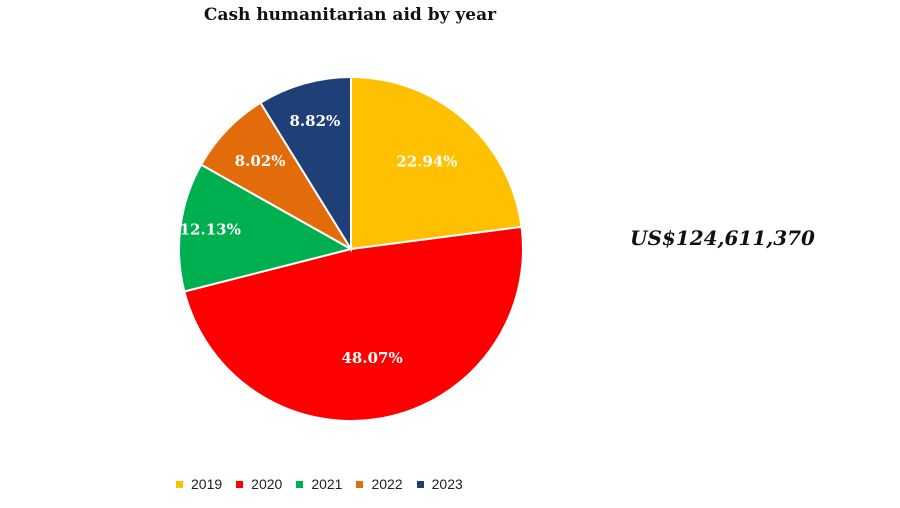 The image size is (900, 508). I want to click on legend-item-2022: 2022, so click(379, 484).